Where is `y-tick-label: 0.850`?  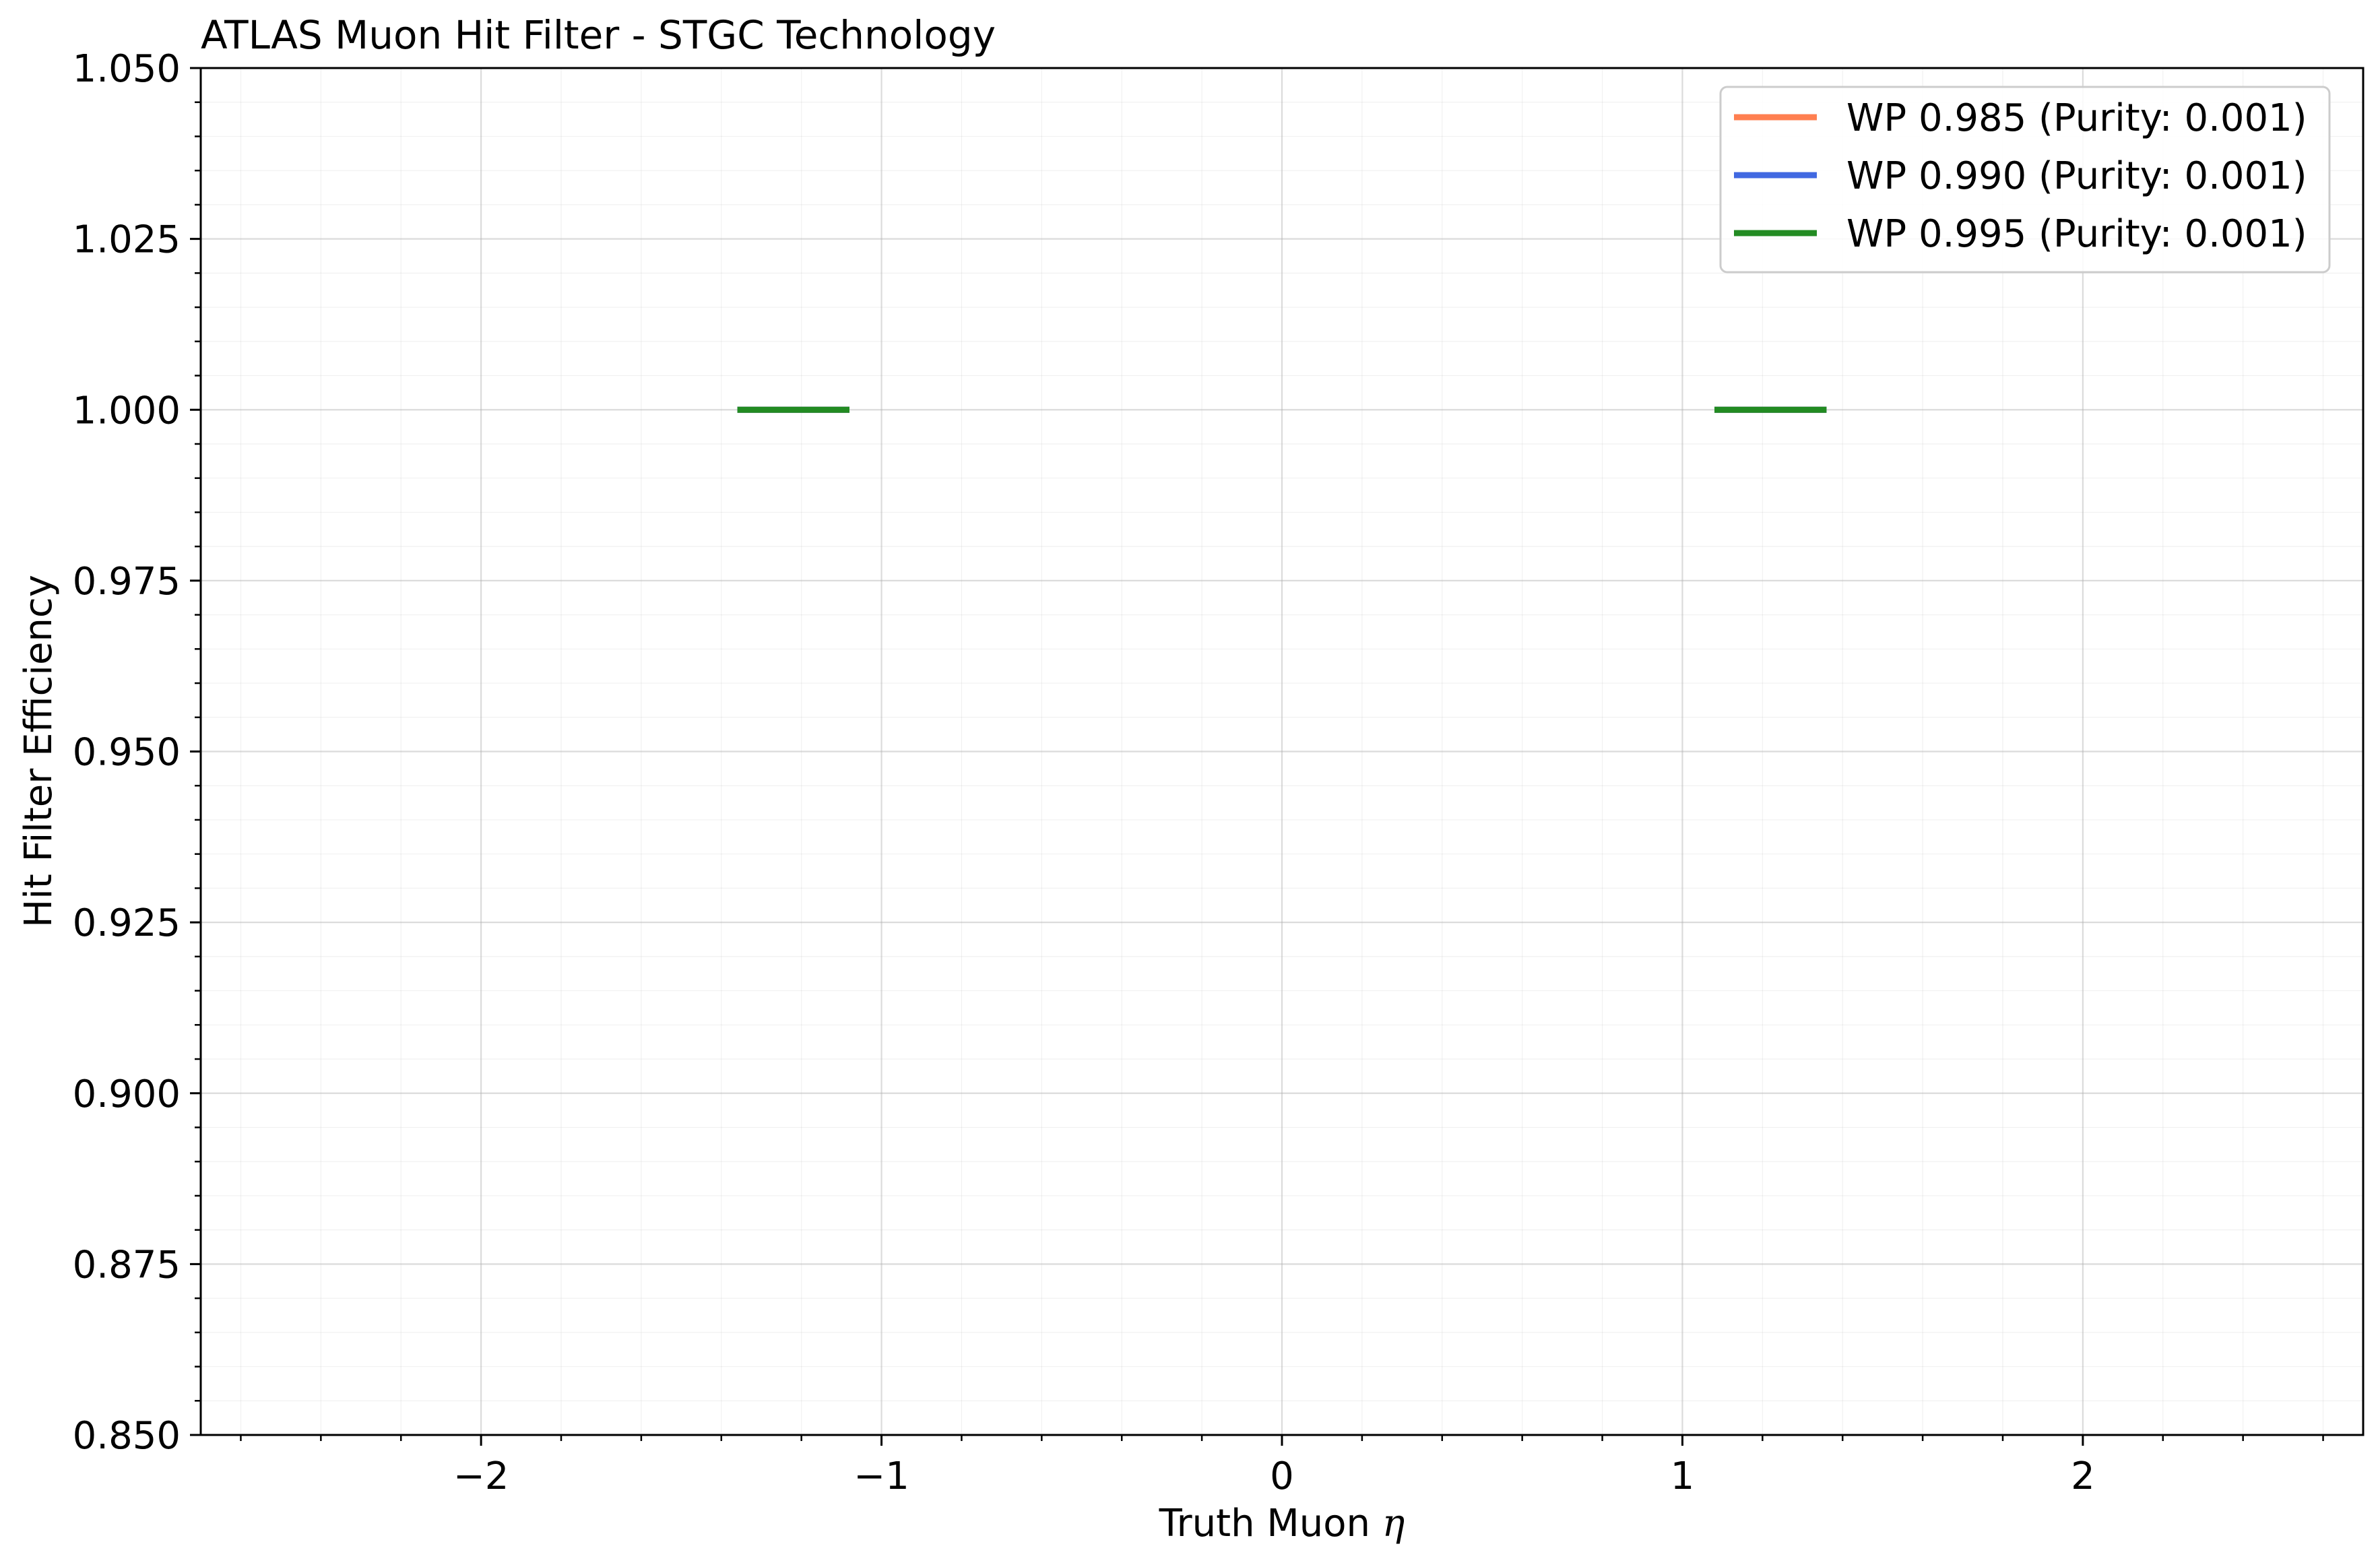
y-tick-label: 0.850 is located at coordinates (127, 1436).